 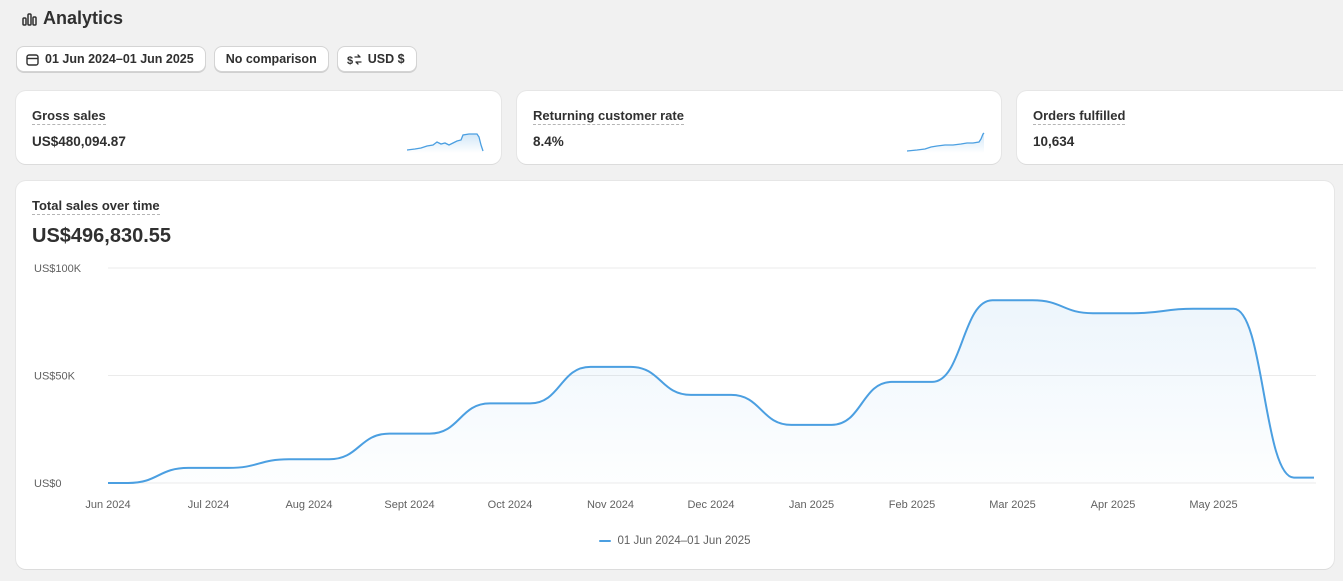 What do you see at coordinates (811, 505) in the screenshot?
I see `x-tick-label: Jan 2025` at bounding box center [811, 505].